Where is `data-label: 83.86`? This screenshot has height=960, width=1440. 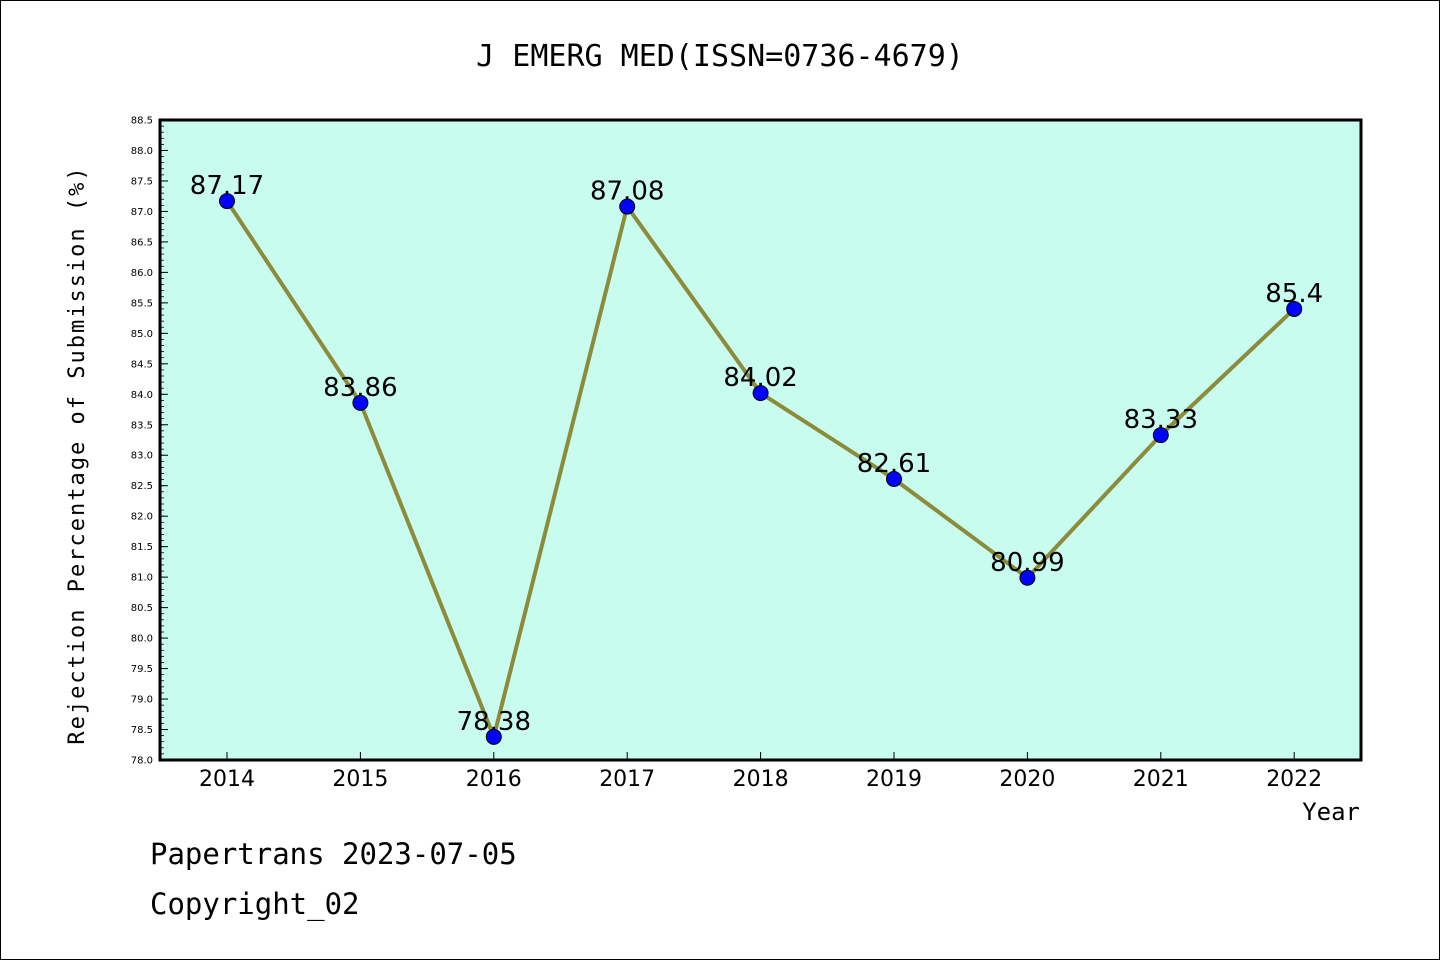 data-label: 83.86 is located at coordinates (360, 388).